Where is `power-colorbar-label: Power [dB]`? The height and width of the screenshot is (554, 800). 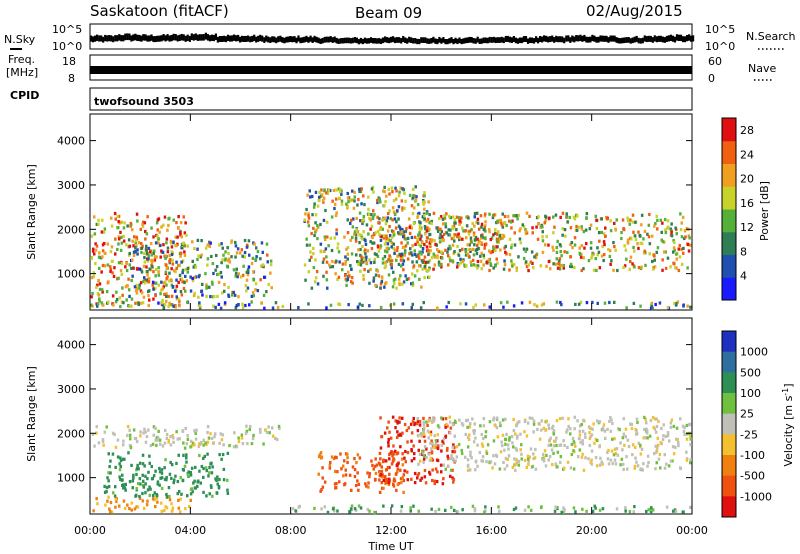 power-colorbar-label: Power [dB] is located at coordinates (764, 211).